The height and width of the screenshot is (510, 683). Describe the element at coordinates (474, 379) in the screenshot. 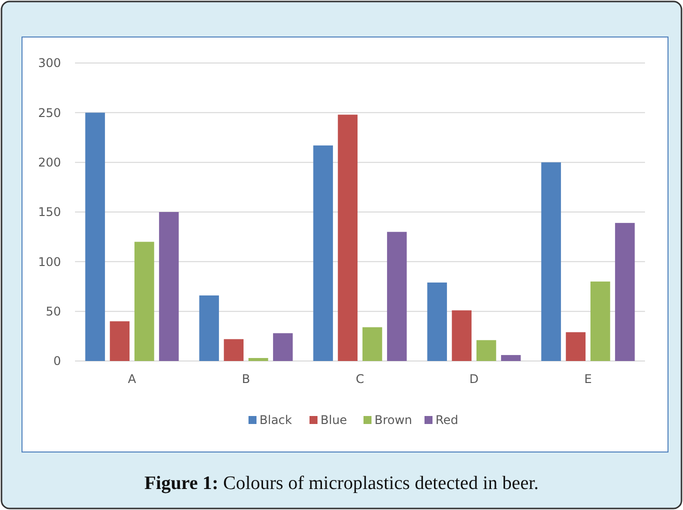

I see `x-tick-label: D` at that location.